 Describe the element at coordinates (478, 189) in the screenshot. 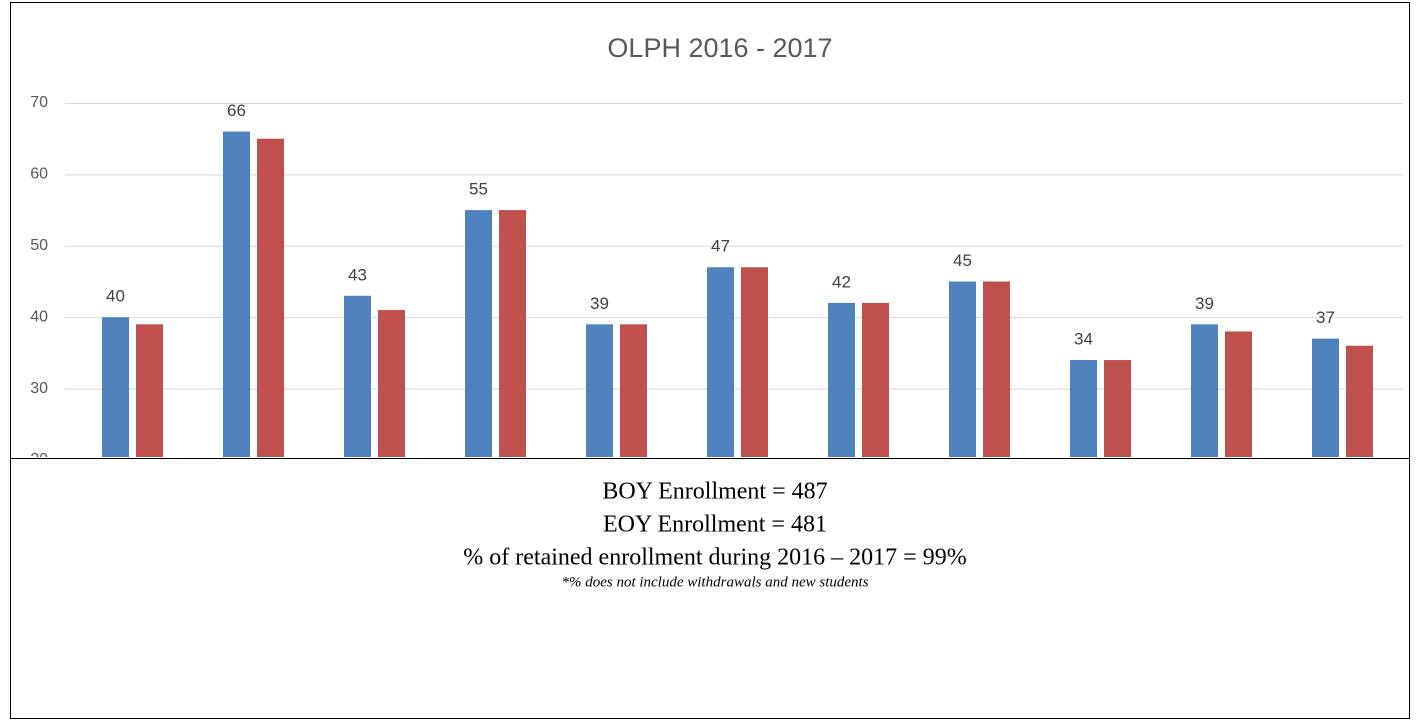

I see `data-label: 55` at that location.